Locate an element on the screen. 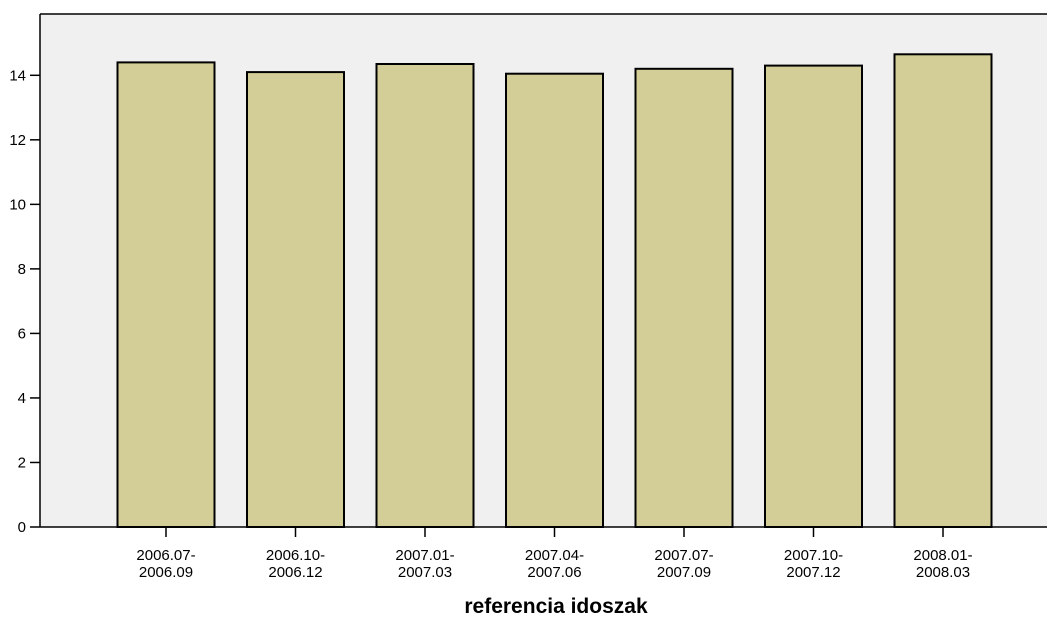 Image resolution: width=1047 pixels, height=619 pixels. x-tick-label-3-line-0: 2007.04- is located at coordinates (554, 555).